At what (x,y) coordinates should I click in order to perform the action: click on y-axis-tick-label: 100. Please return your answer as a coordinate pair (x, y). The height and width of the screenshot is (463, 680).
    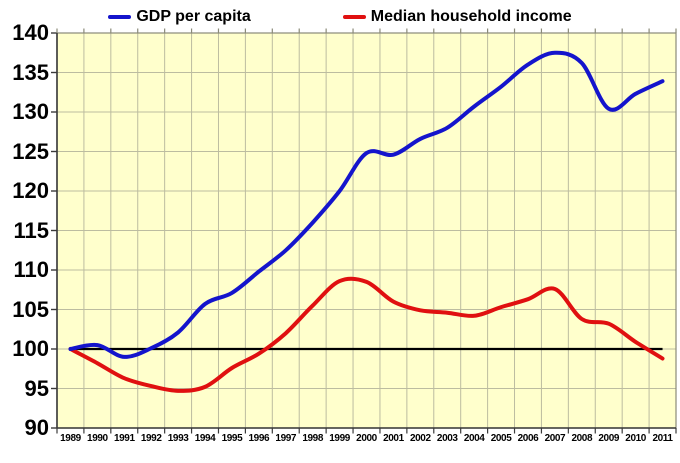
    Looking at the image, I should click on (30, 348).